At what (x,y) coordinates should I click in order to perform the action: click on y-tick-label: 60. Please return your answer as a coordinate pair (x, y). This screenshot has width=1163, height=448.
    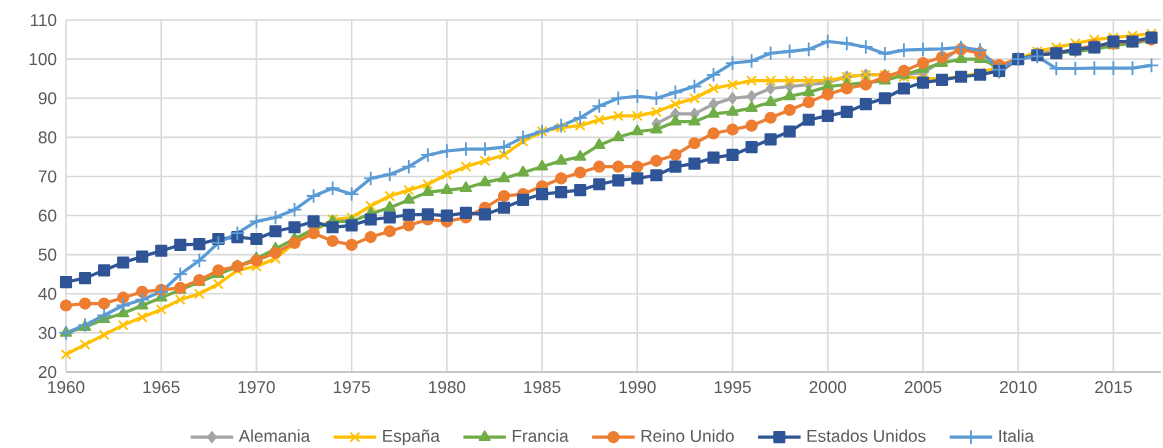
    Looking at the image, I should click on (47, 215).